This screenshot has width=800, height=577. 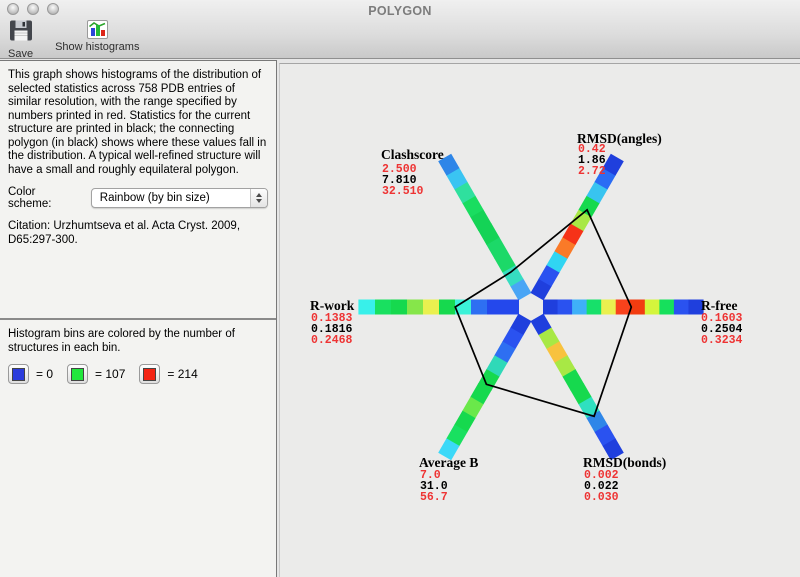 What do you see at coordinates (601, 475) in the screenshot?
I see `axis-min-value: 0.002` at bounding box center [601, 475].